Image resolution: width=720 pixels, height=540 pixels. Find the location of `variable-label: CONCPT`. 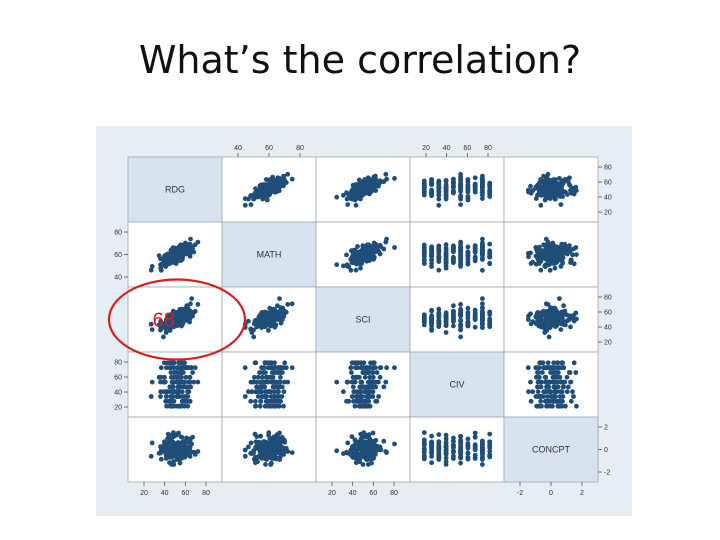

variable-label: CONCPT is located at coordinates (551, 450).